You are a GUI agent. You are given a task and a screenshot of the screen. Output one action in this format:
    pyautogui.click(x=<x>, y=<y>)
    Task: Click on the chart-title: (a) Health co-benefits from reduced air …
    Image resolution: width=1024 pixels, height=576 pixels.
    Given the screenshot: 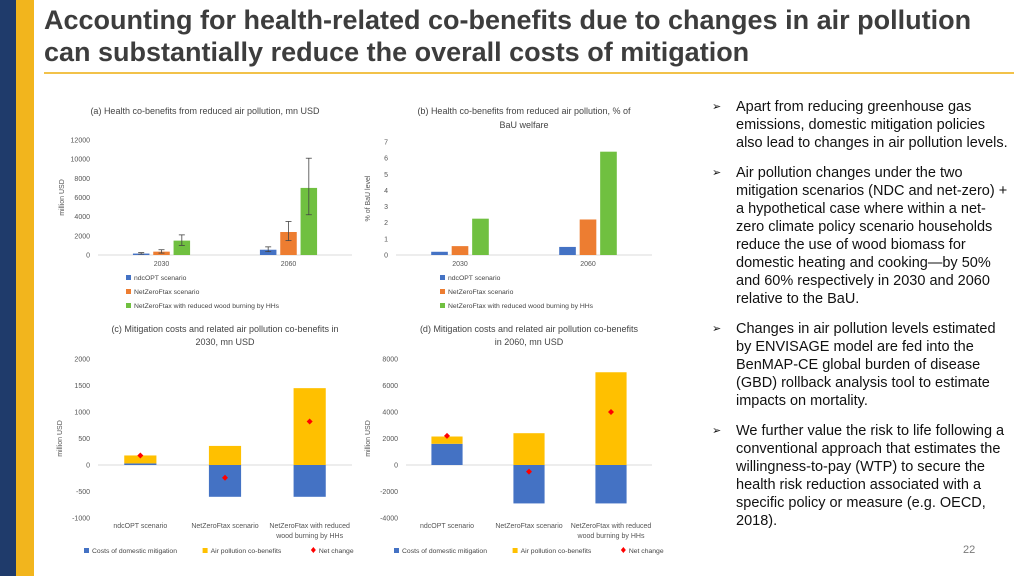 What is the action you would take?
    pyautogui.click(x=205, y=111)
    